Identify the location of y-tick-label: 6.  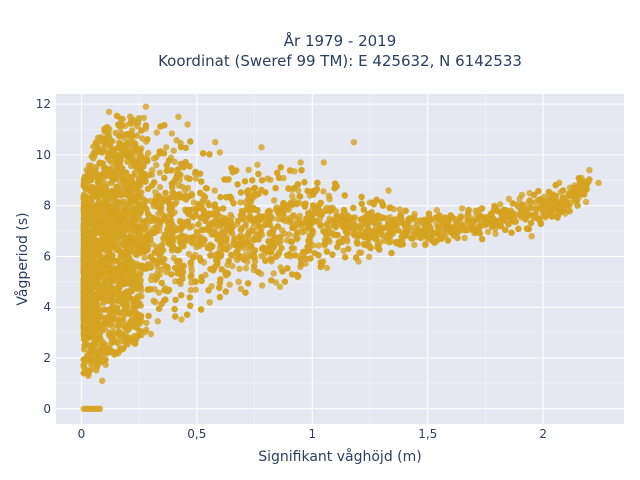
(47, 256).